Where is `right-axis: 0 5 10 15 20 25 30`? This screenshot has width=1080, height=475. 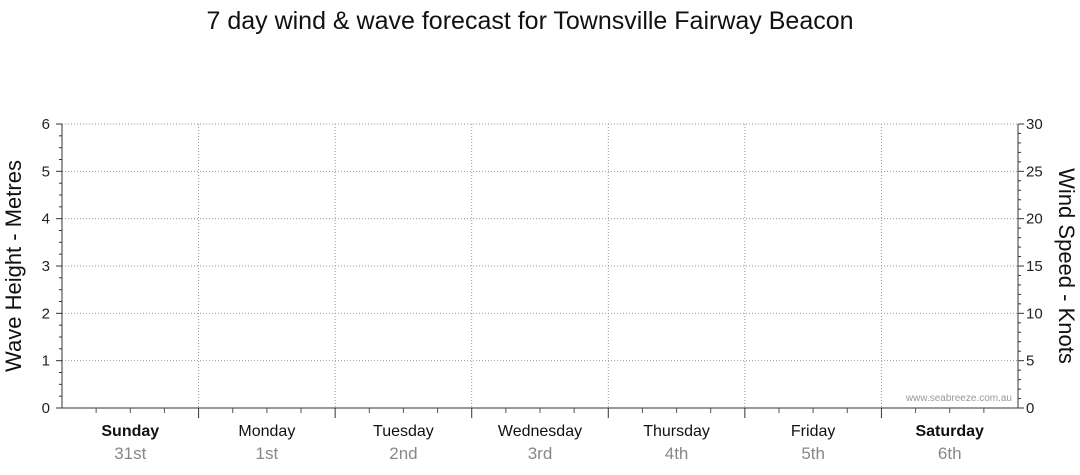 right-axis: 0 5 10 15 20 25 30 is located at coordinates (1030, 266).